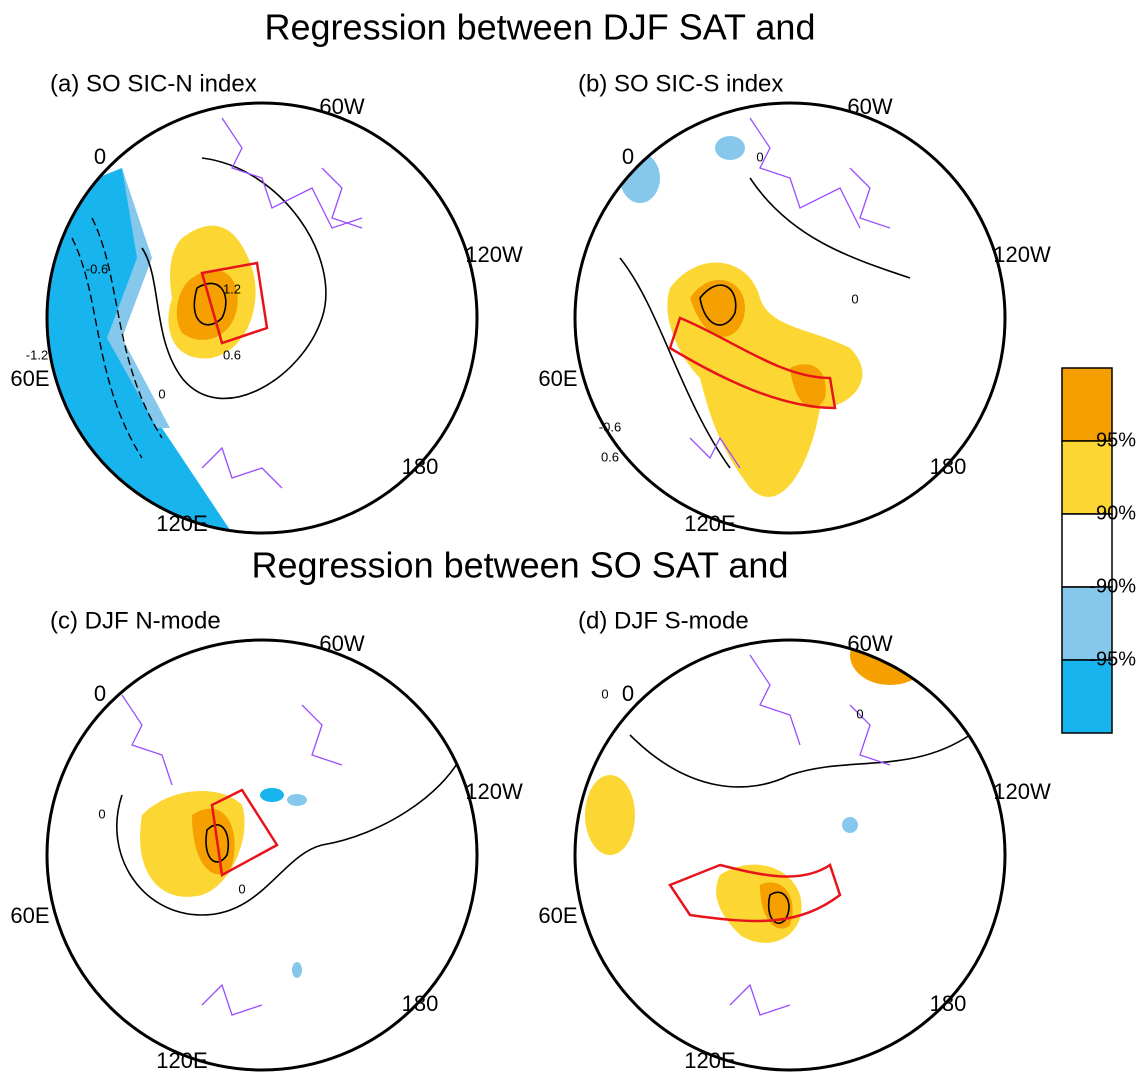  Describe the element at coordinates (1116, 513) in the screenshot. I see `colorbar-label: 90%` at that location.